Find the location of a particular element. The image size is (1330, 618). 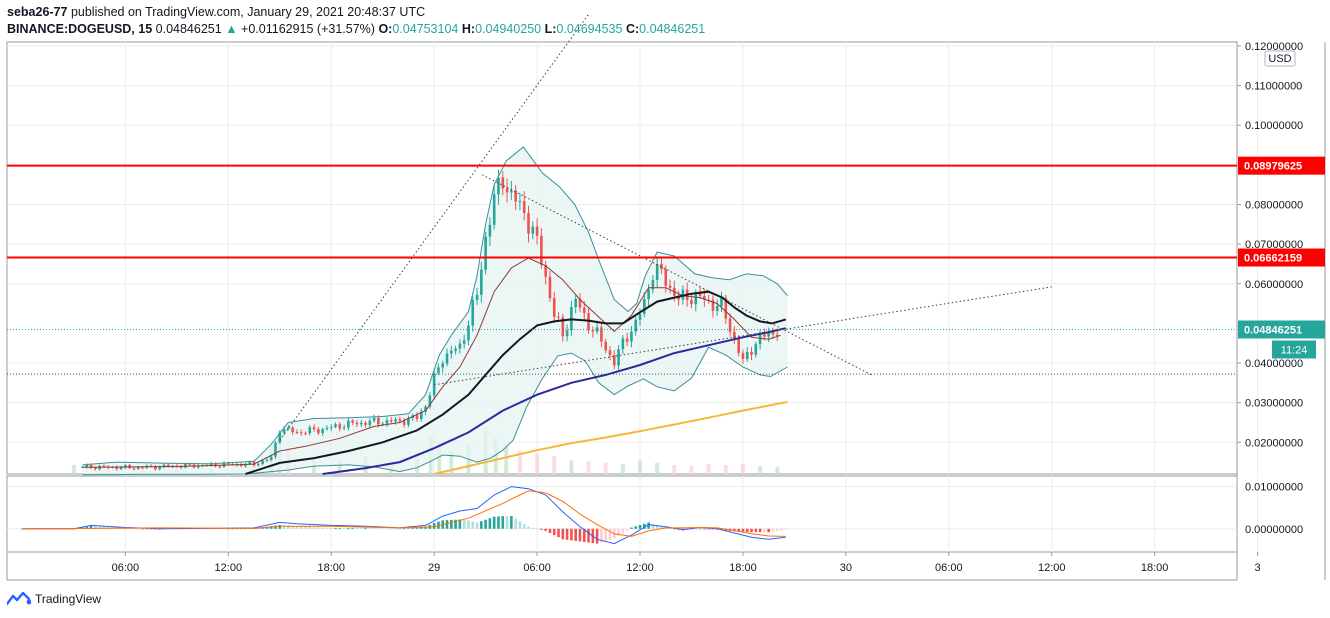

publisher-name: seba26-77 is located at coordinates (37, 12).